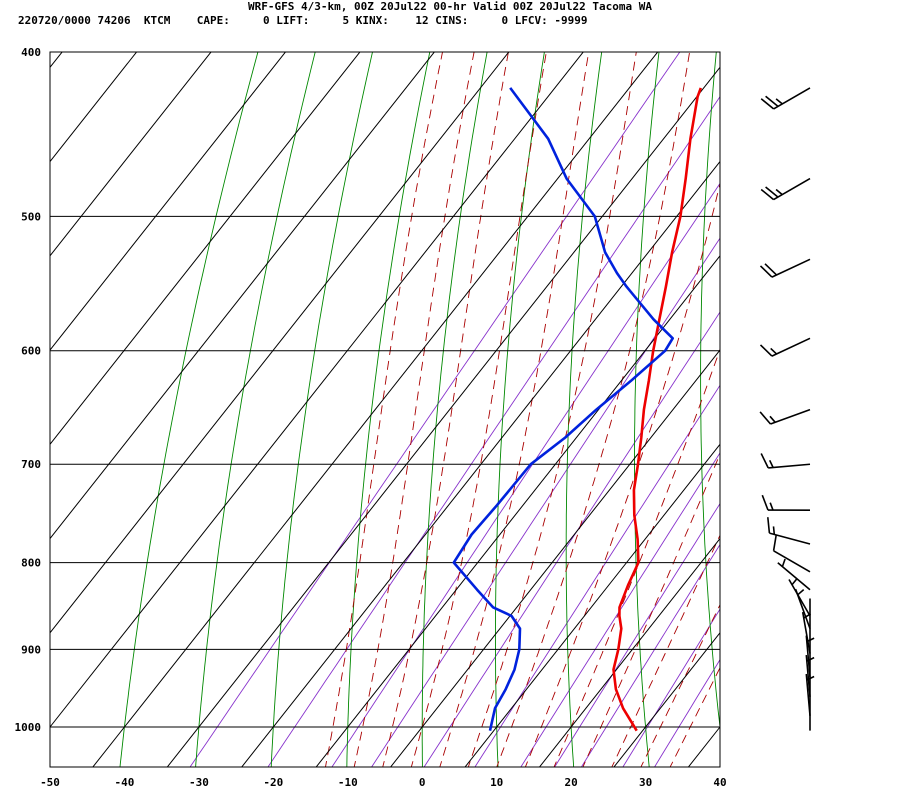 The width and height of the screenshot is (900, 800). What do you see at coordinates (645, 782) in the screenshot?
I see `temperature-tick-label: 30` at bounding box center [645, 782].